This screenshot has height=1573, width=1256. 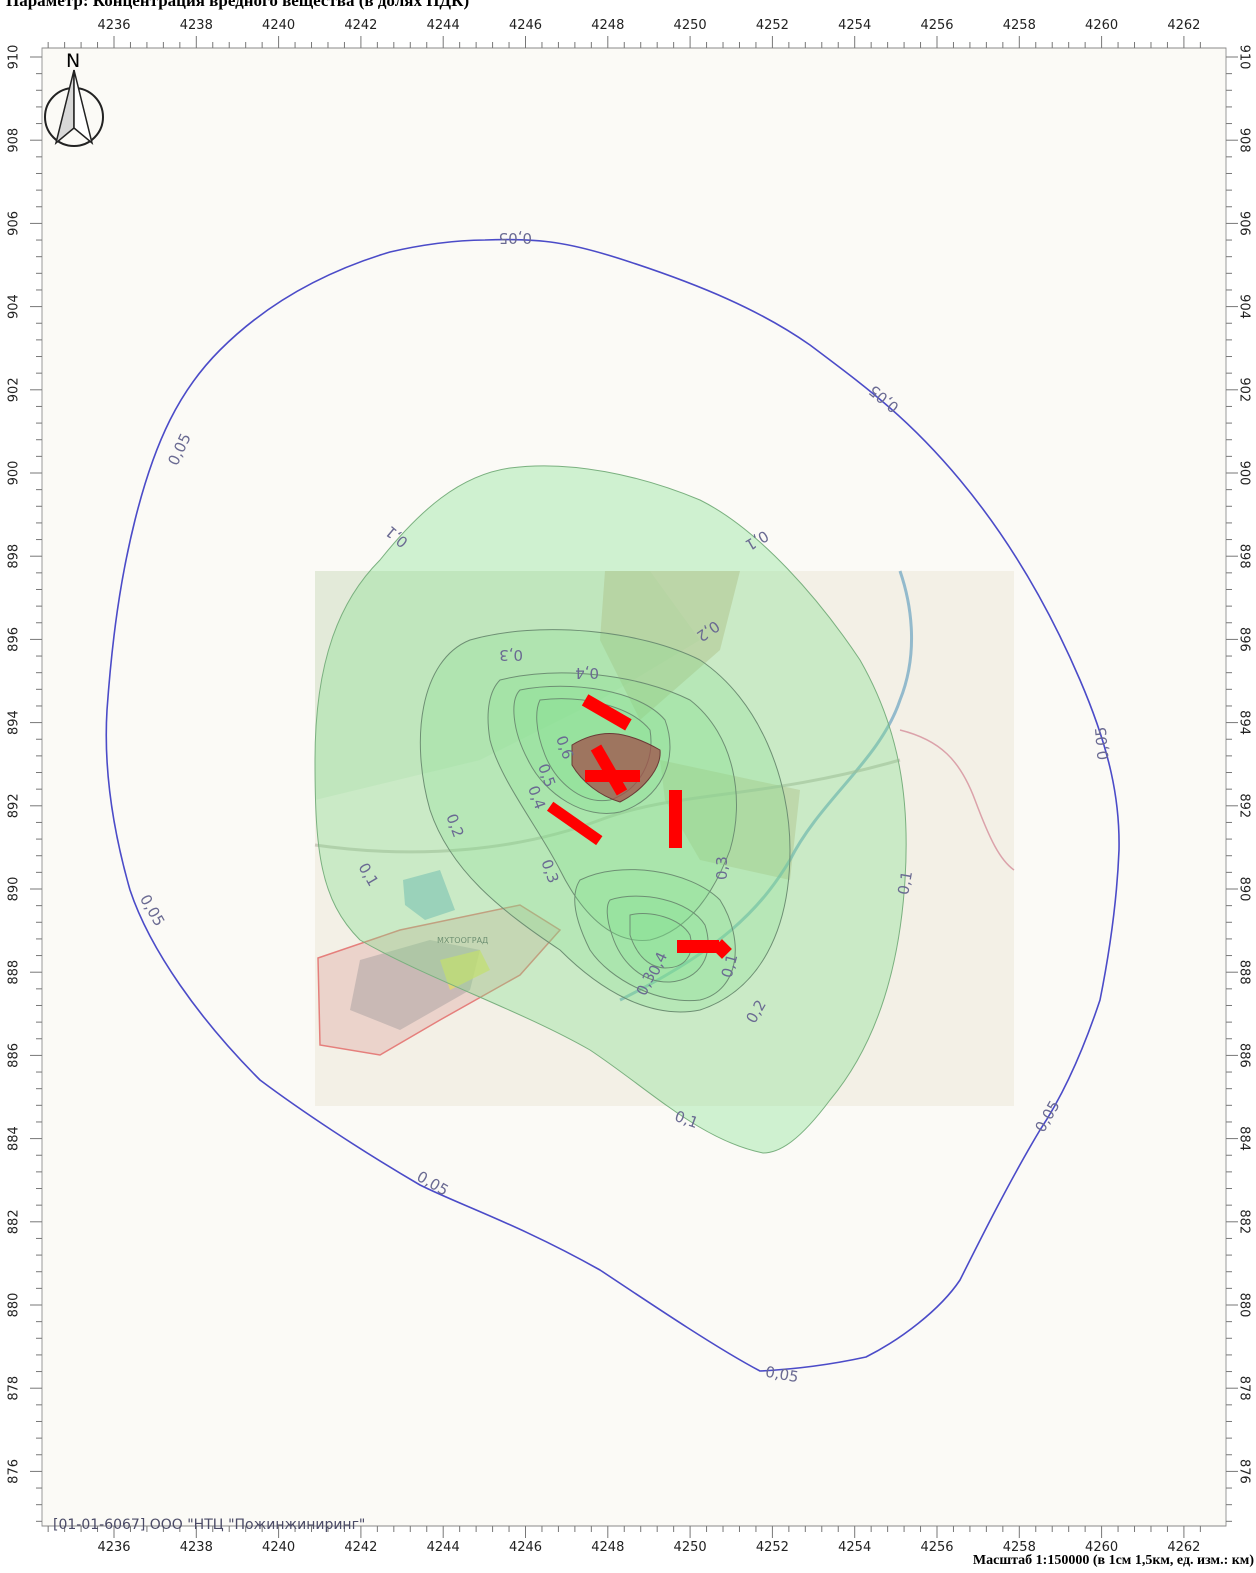 What do you see at coordinates (113, 25) in the screenshot?
I see `x-tick-label-top: 4236` at bounding box center [113, 25].